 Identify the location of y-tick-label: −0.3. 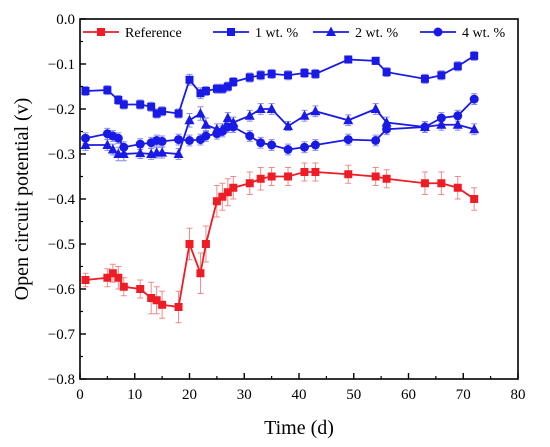
(61, 155).